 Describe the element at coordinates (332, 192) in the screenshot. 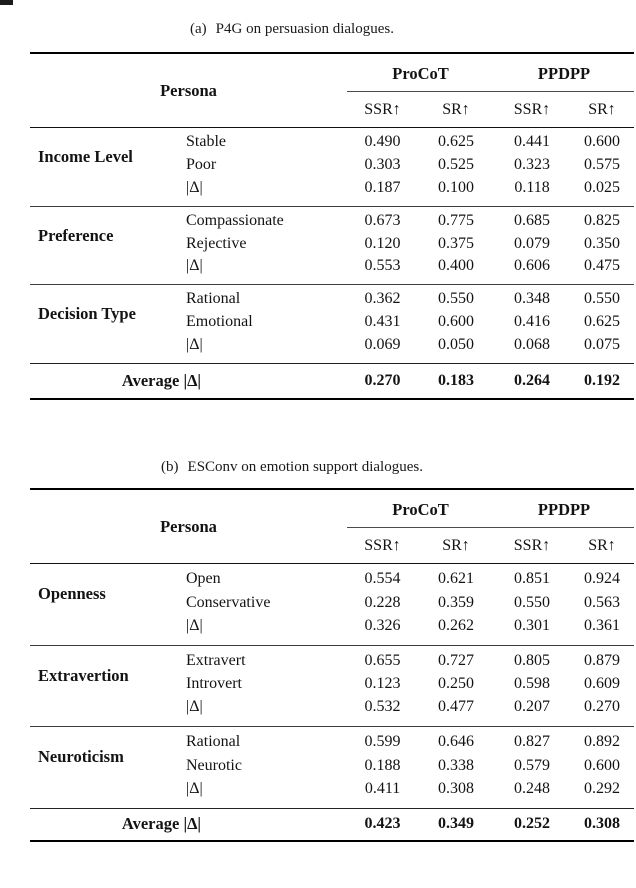

I see `table-row: |Δ| 0.187 0.100 0.118 0.025` at that location.